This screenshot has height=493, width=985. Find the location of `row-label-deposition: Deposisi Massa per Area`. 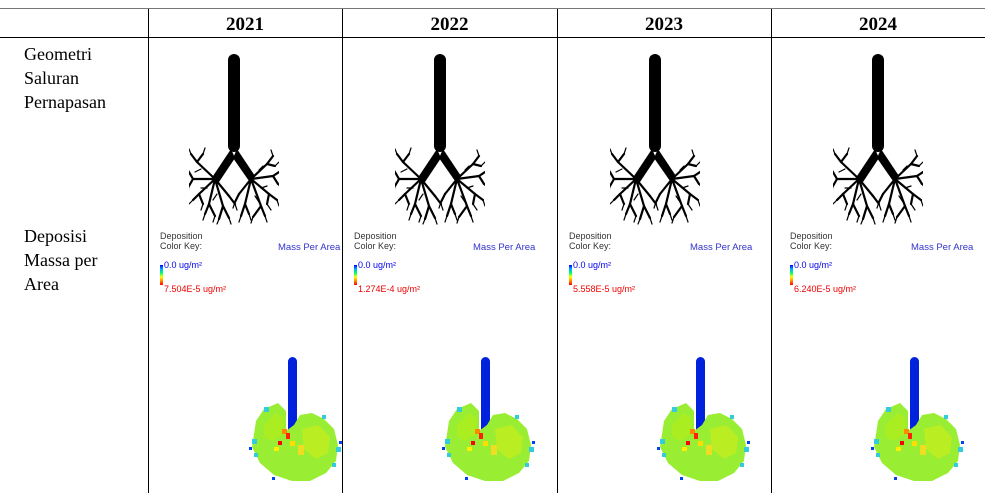

row-label-deposition: Deposisi Massa per Area is located at coordinates (84, 260).